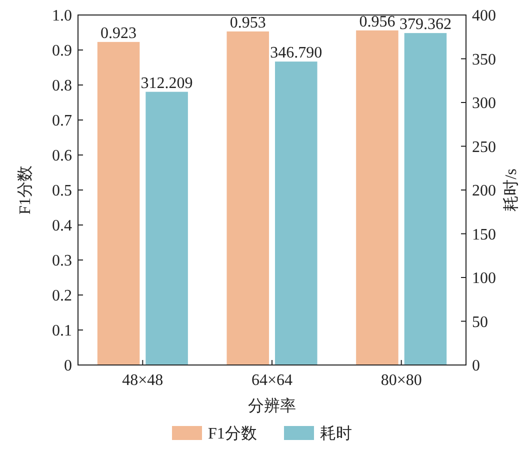  Describe the element at coordinates (143, 380) in the screenshot. I see `x-tick-label: 48×48` at that location.